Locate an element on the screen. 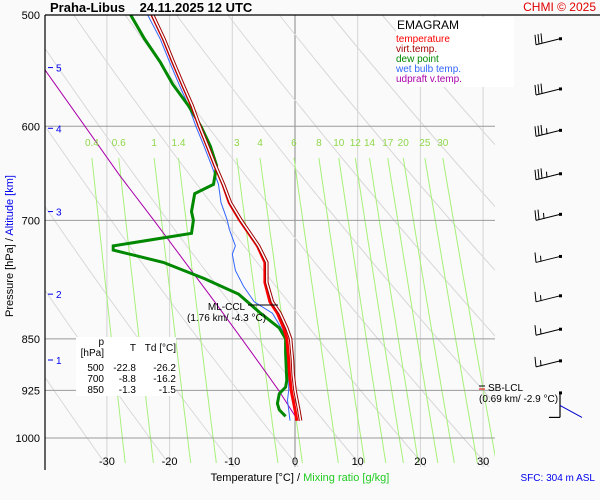  row-pressure: 700 is located at coordinates (95, 379).